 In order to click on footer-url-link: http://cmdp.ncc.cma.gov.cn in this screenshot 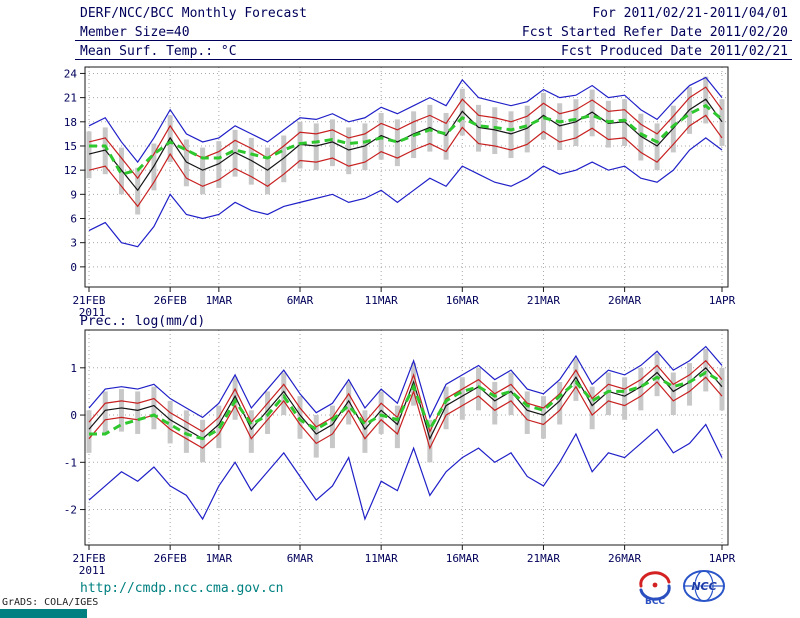, I will do `click(182, 588)`.